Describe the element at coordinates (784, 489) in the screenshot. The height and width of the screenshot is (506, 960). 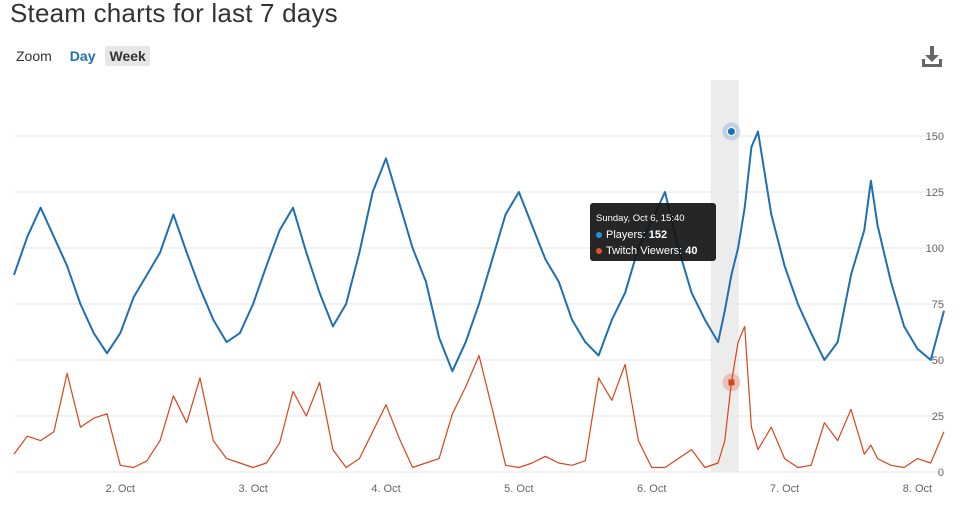
I see `x-tick-label: 7. Oct` at that location.